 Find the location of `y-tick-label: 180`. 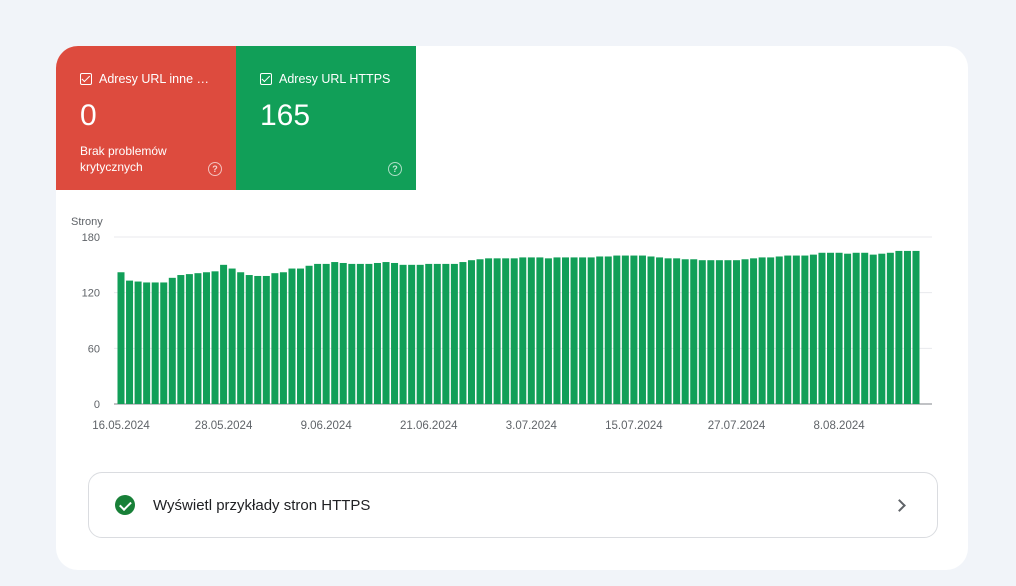

y-tick-label: 180 is located at coordinates (91, 238).